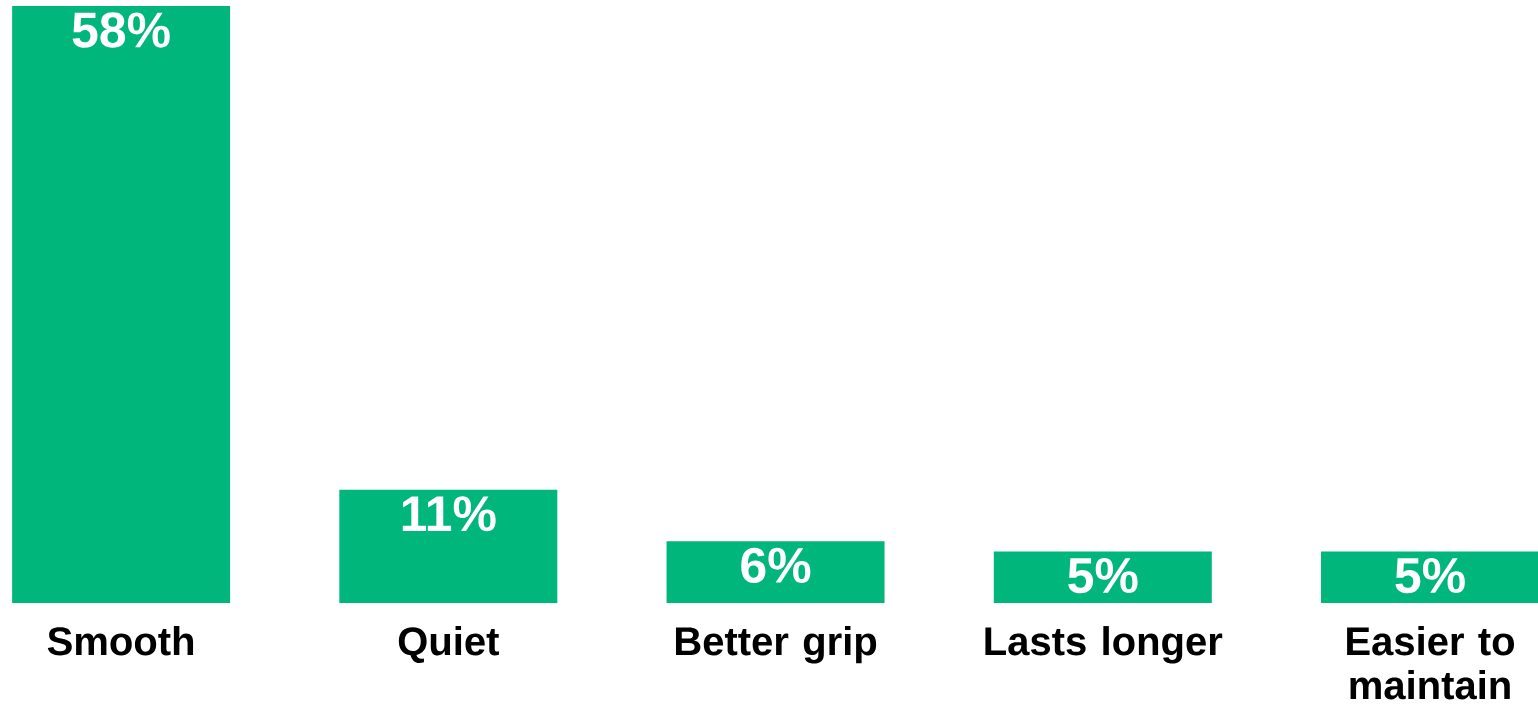 This screenshot has width=1538, height=719. Describe the element at coordinates (120, 641) in the screenshot. I see `x-tick-label: Smooth` at that location.